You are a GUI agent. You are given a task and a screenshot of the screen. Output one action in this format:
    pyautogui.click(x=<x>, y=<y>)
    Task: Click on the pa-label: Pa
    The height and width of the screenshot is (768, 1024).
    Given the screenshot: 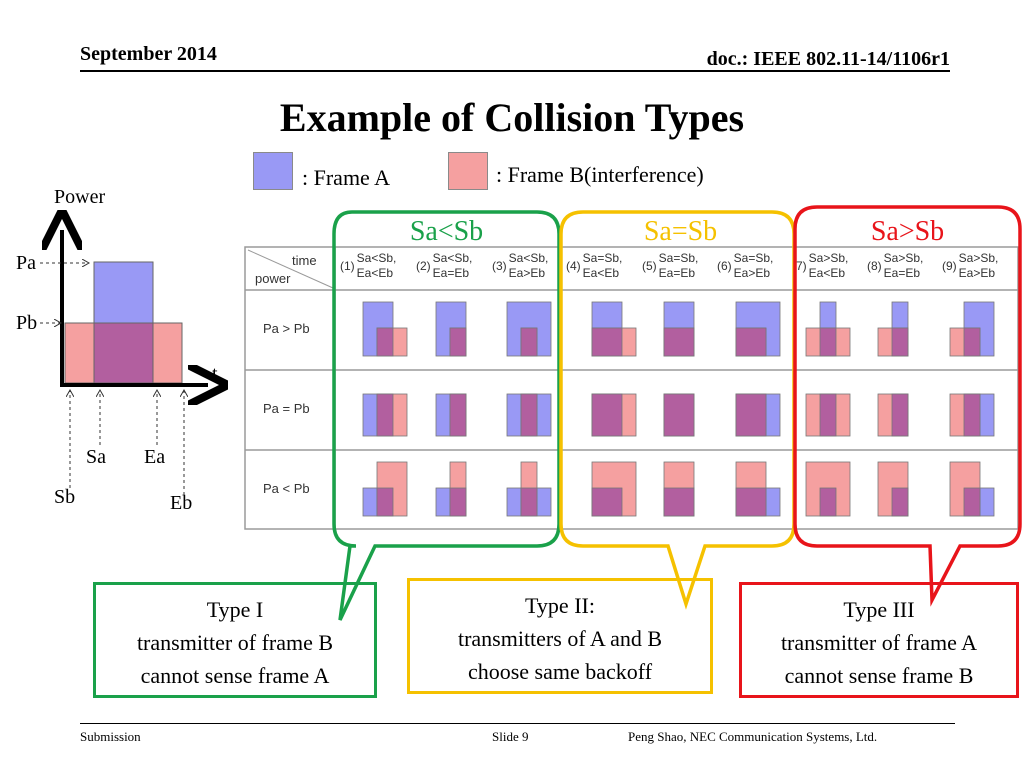 What is the action you would take?
    pyautogui.click(x=26, y=263)
    